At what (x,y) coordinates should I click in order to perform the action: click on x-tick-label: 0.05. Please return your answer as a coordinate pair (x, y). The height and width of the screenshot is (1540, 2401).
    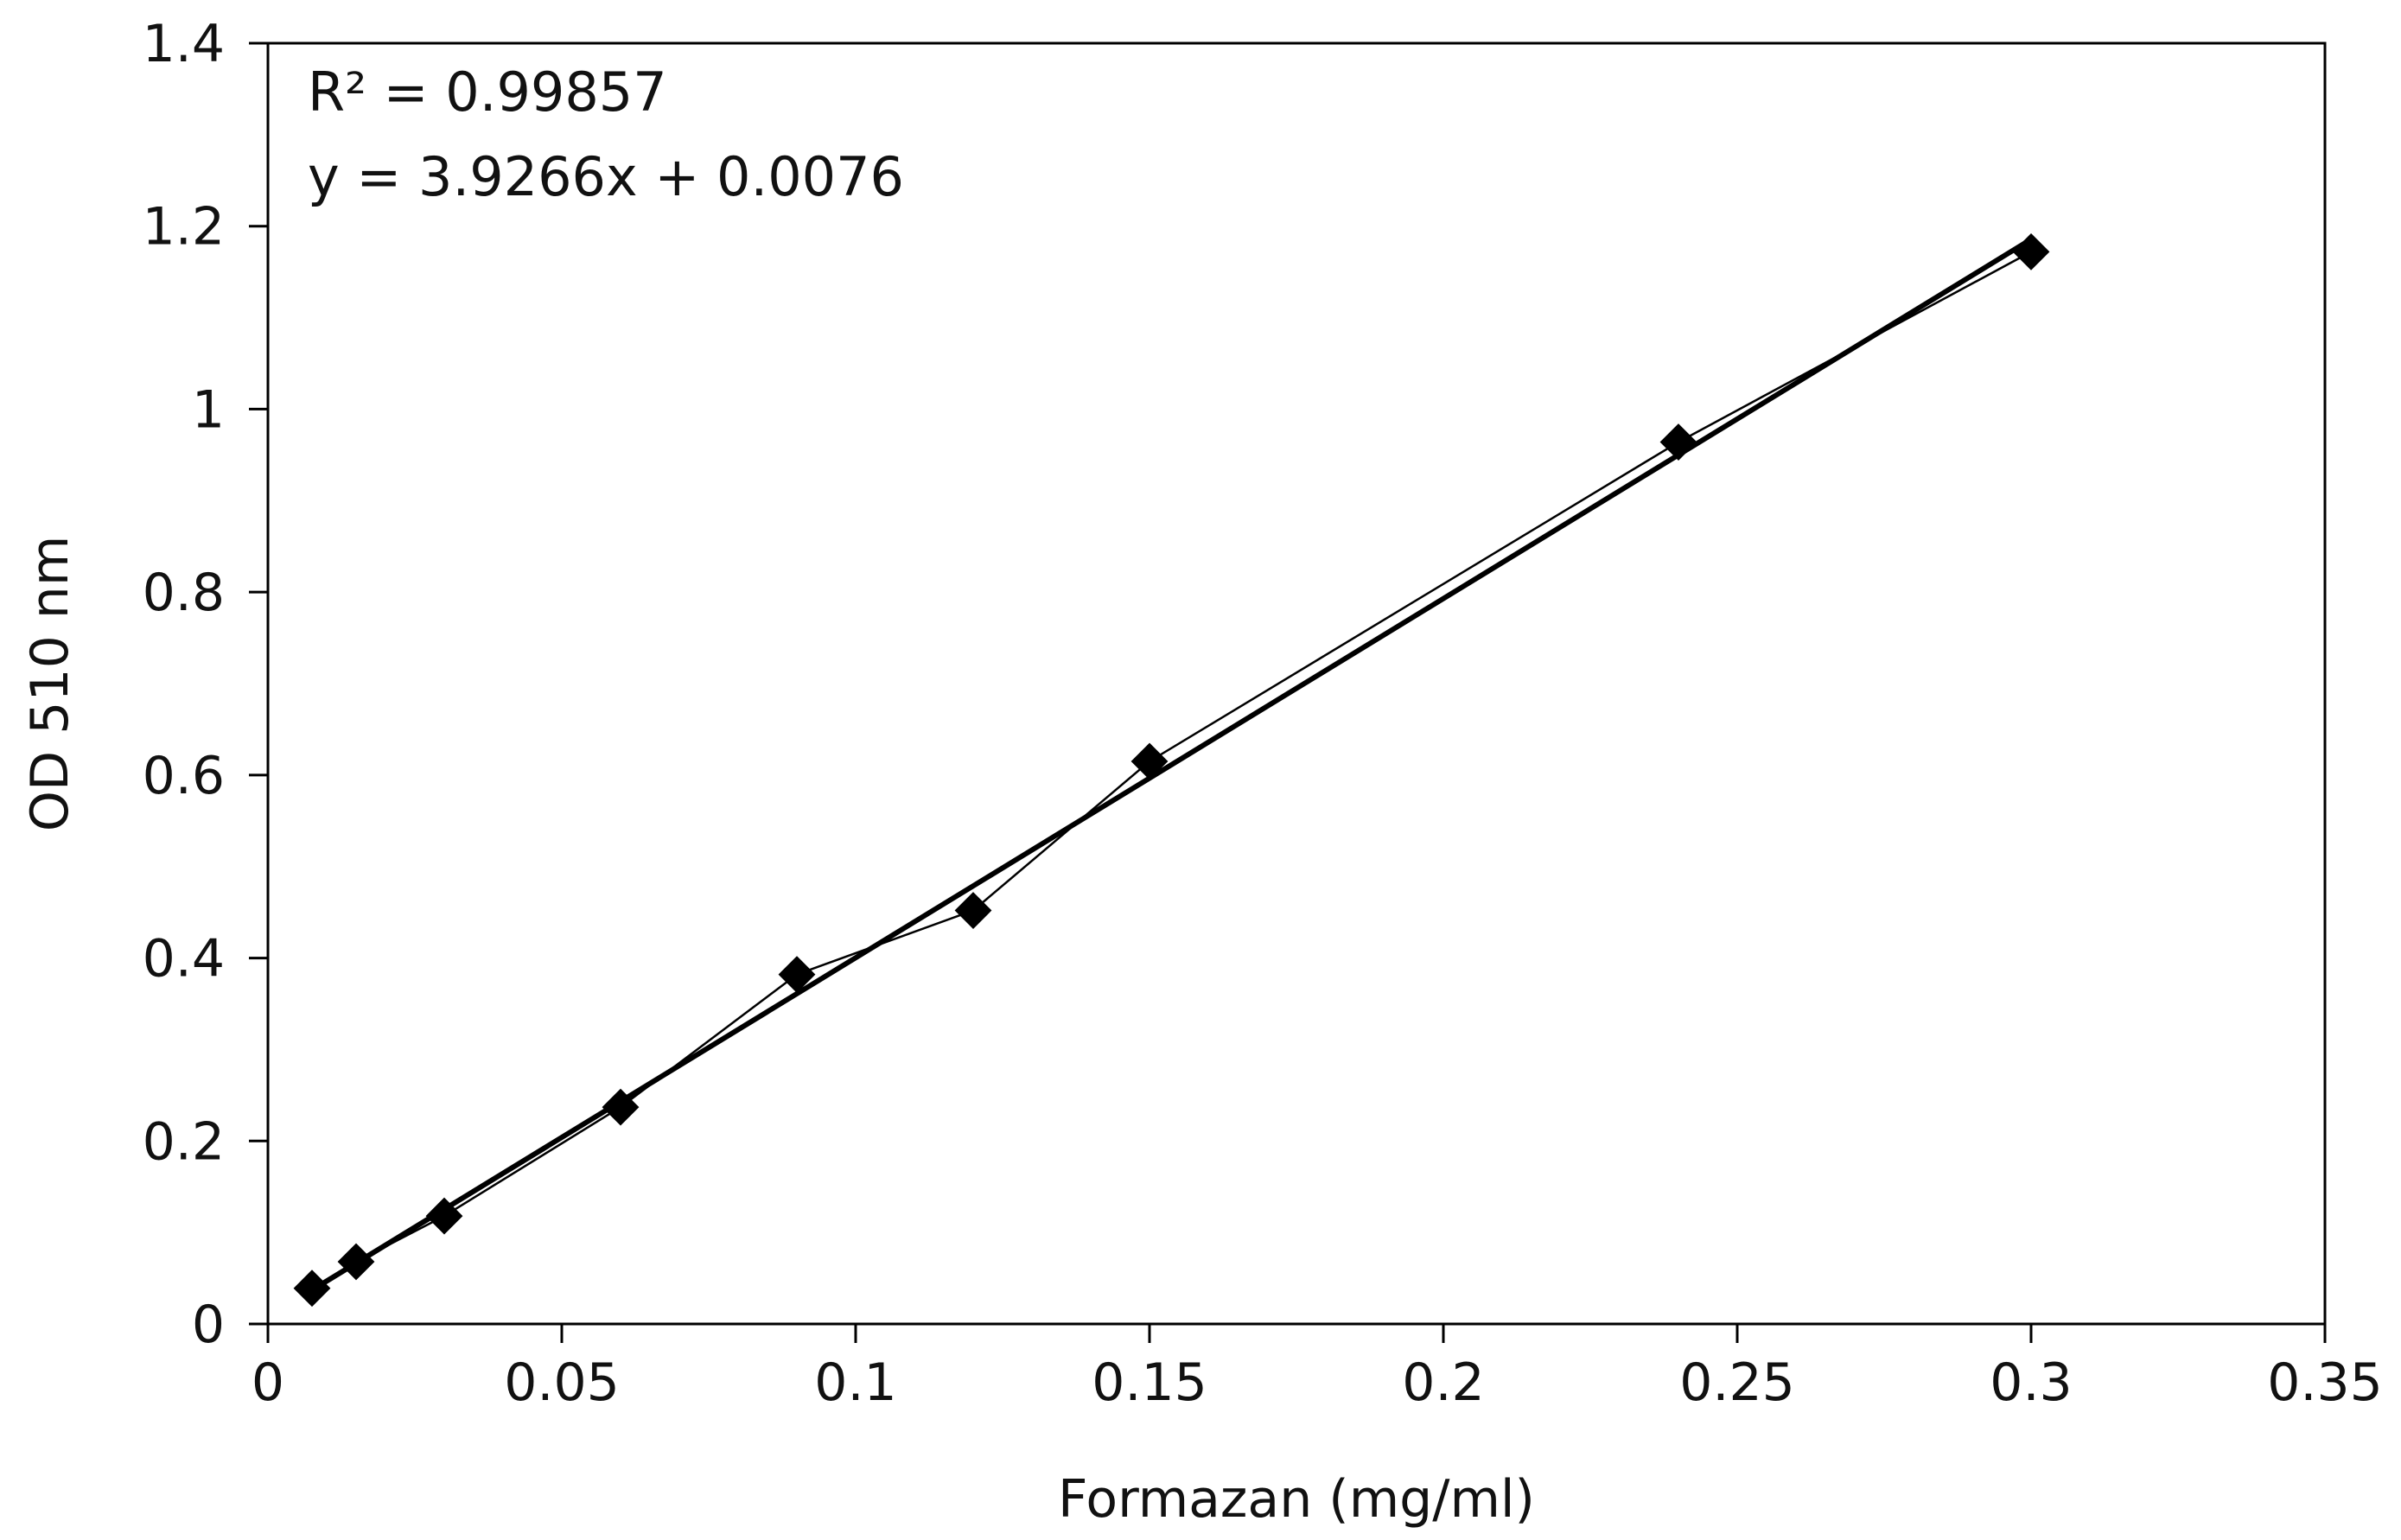
    Looking at the image, I should click on (562, 1383).